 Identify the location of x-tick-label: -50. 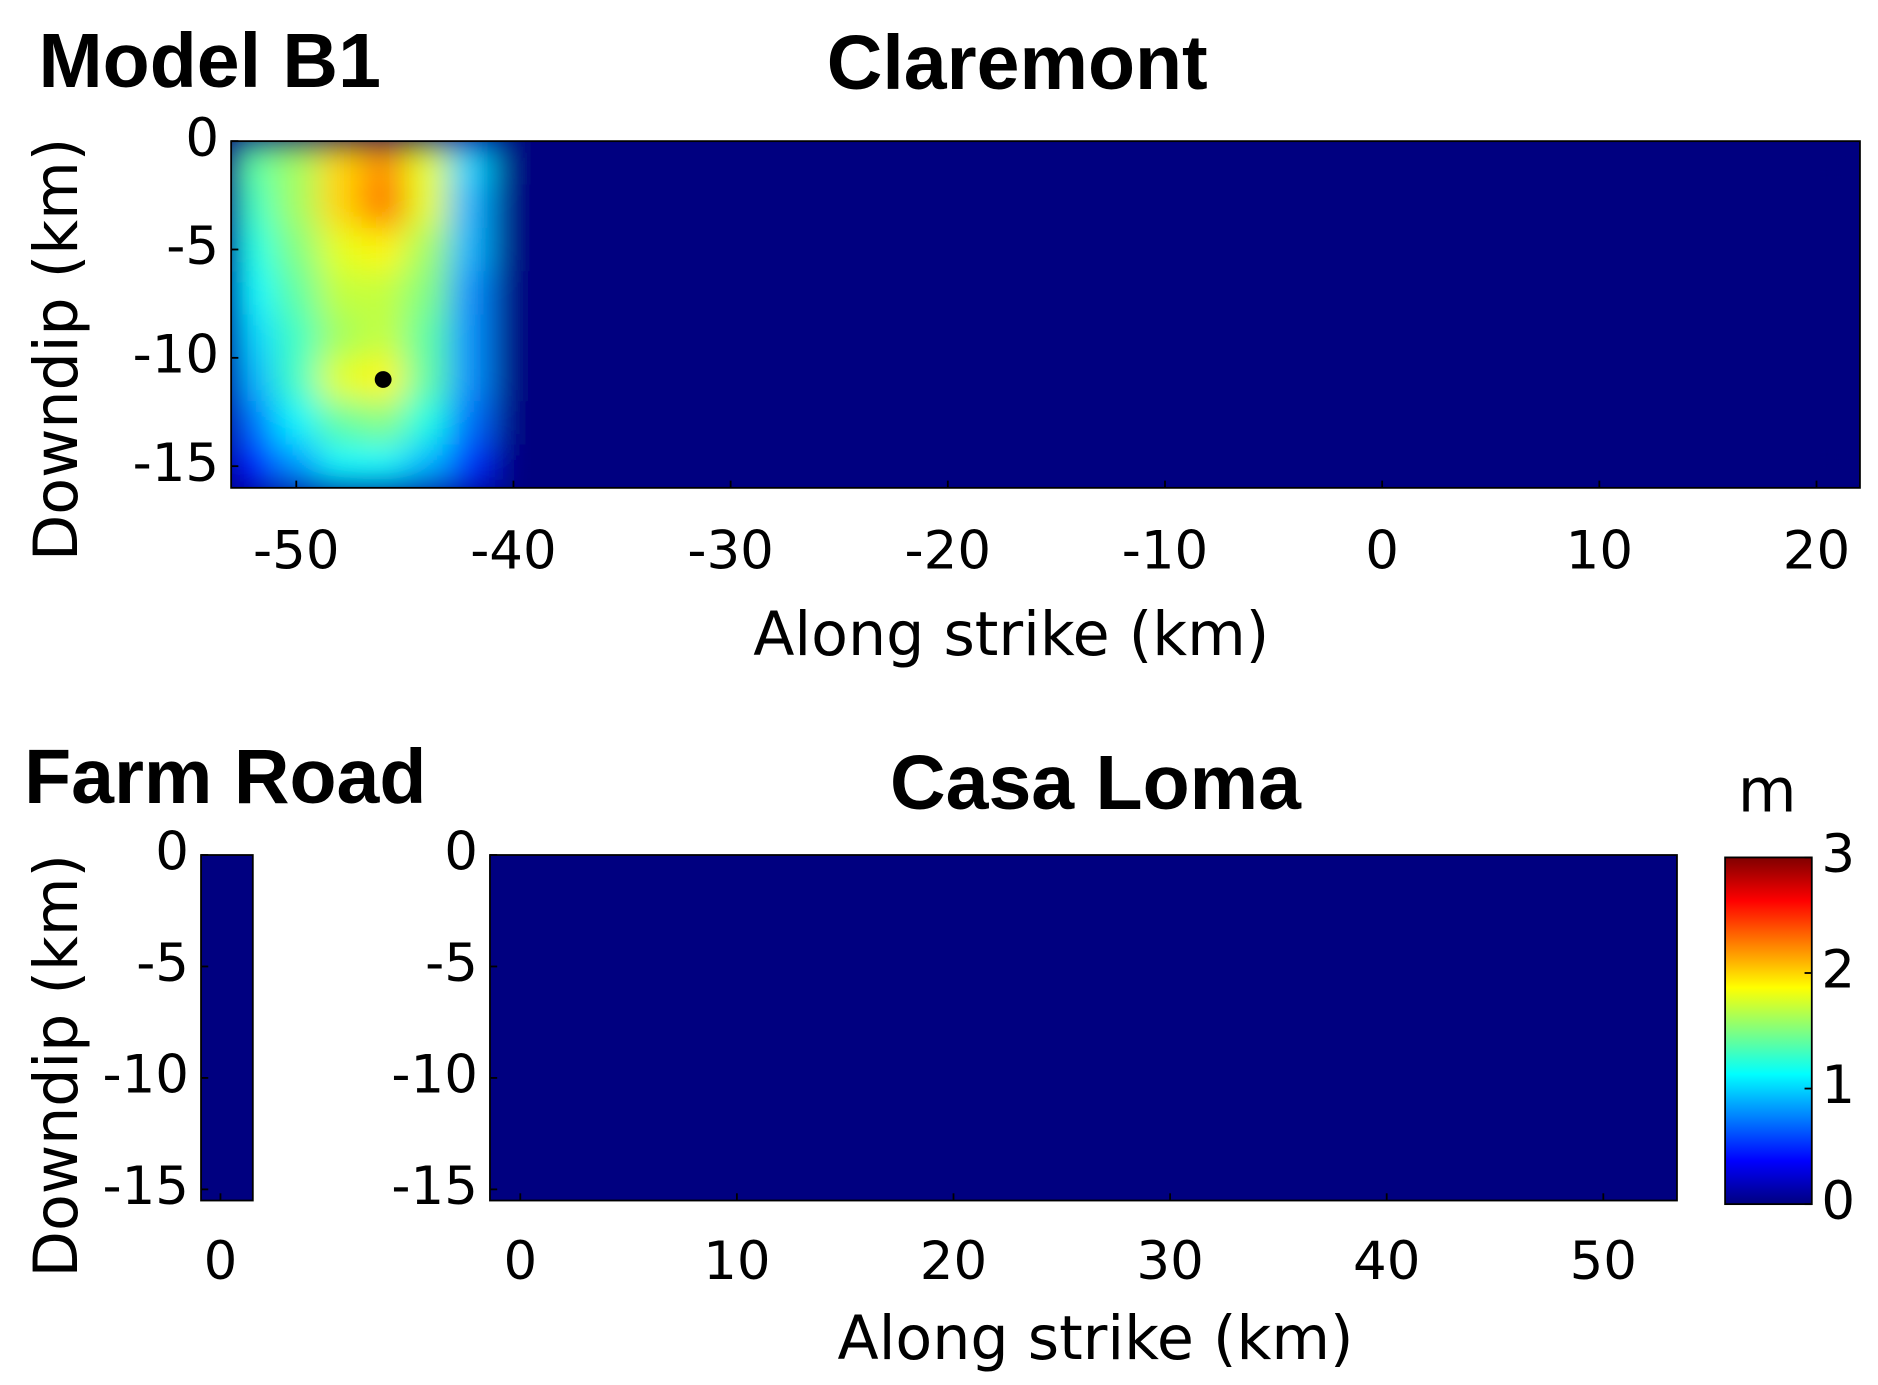
(296, 551).